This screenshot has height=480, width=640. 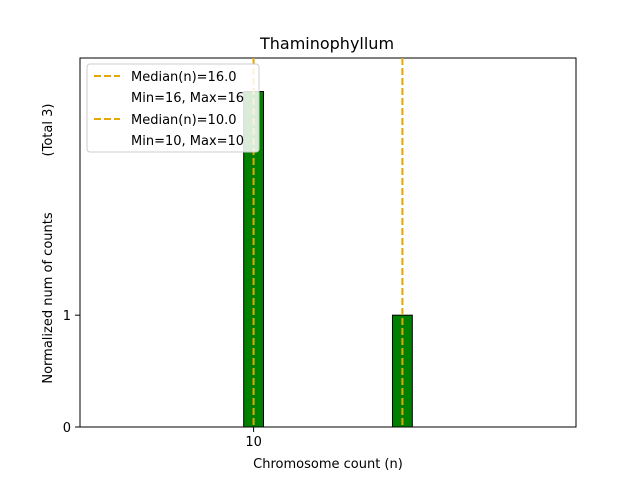 I want to click on legend-label-median-1: Median(n)=16.0, so click(x=184, y=77).